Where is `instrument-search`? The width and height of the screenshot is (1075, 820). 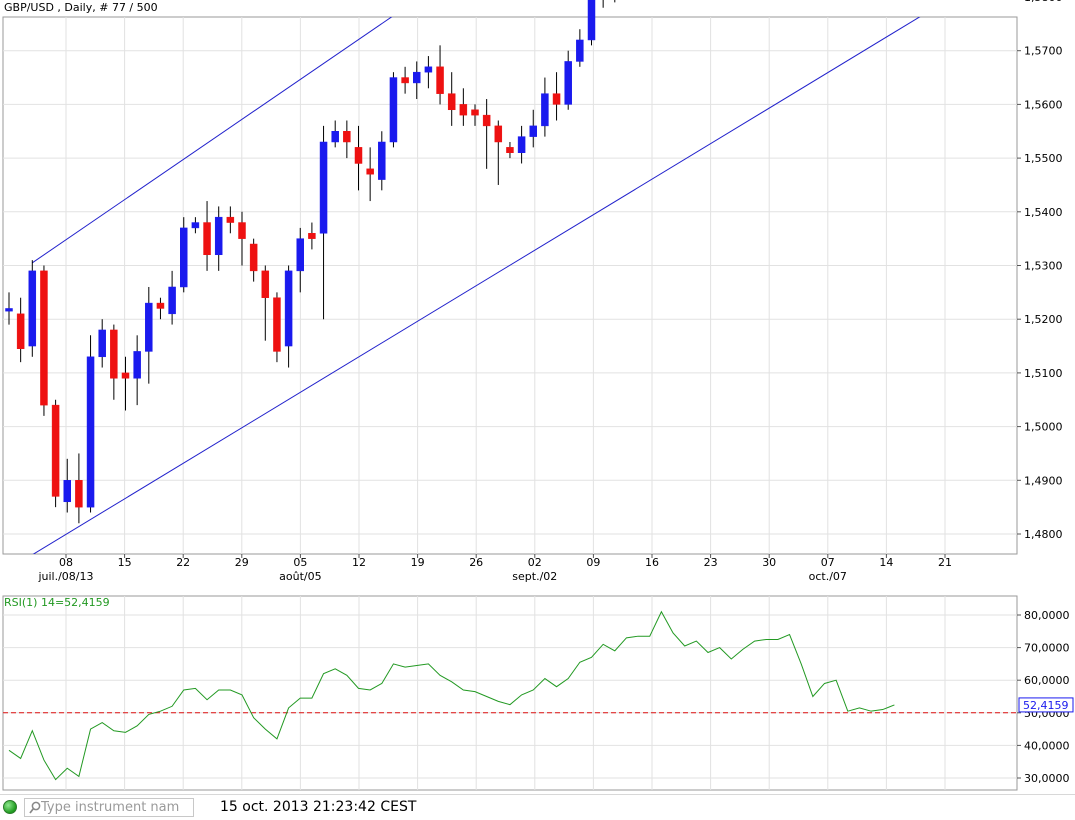
instrument-search is located at coordinates (109, 807).